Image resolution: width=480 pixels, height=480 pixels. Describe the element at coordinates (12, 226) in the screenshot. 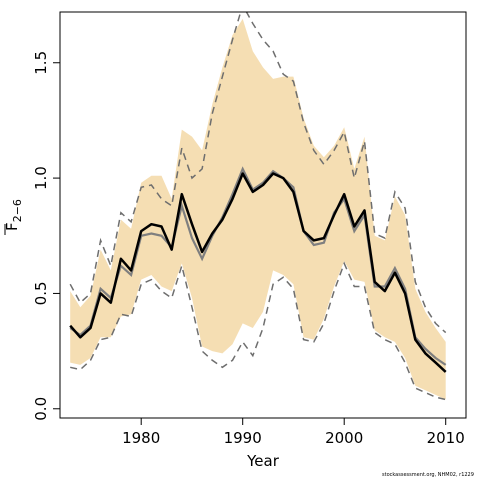

I see `y-axis-title-main: F` at that location.